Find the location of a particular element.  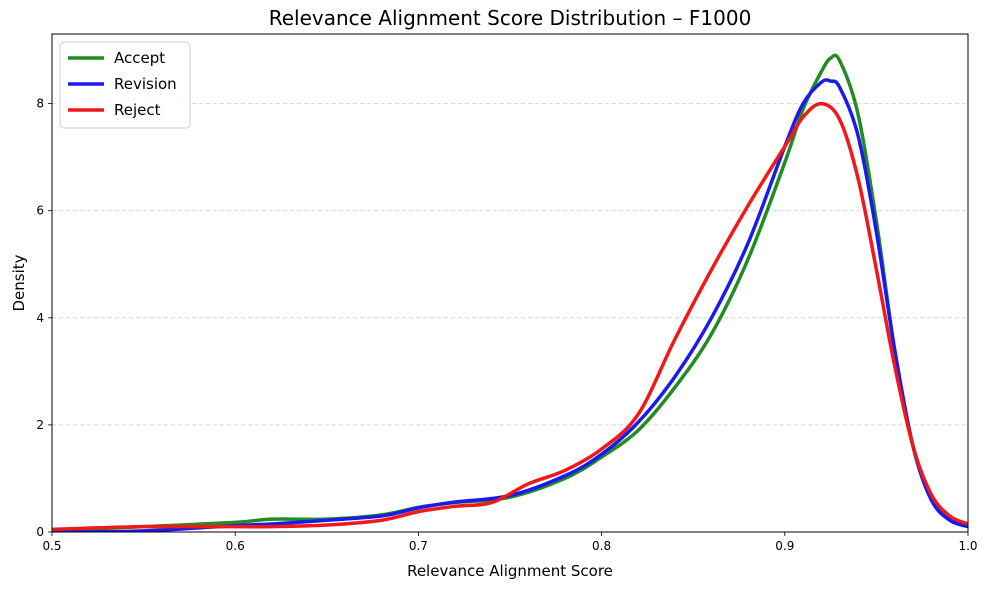

x-tick-label: 1.0 is located at coordinates (967, 546).